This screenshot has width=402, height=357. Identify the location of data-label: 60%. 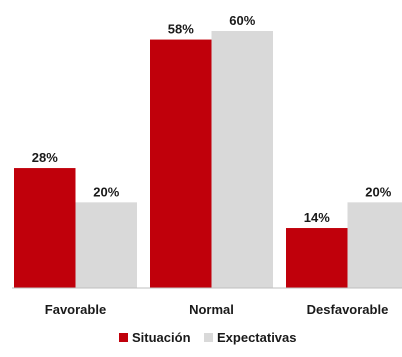
(242, 20).